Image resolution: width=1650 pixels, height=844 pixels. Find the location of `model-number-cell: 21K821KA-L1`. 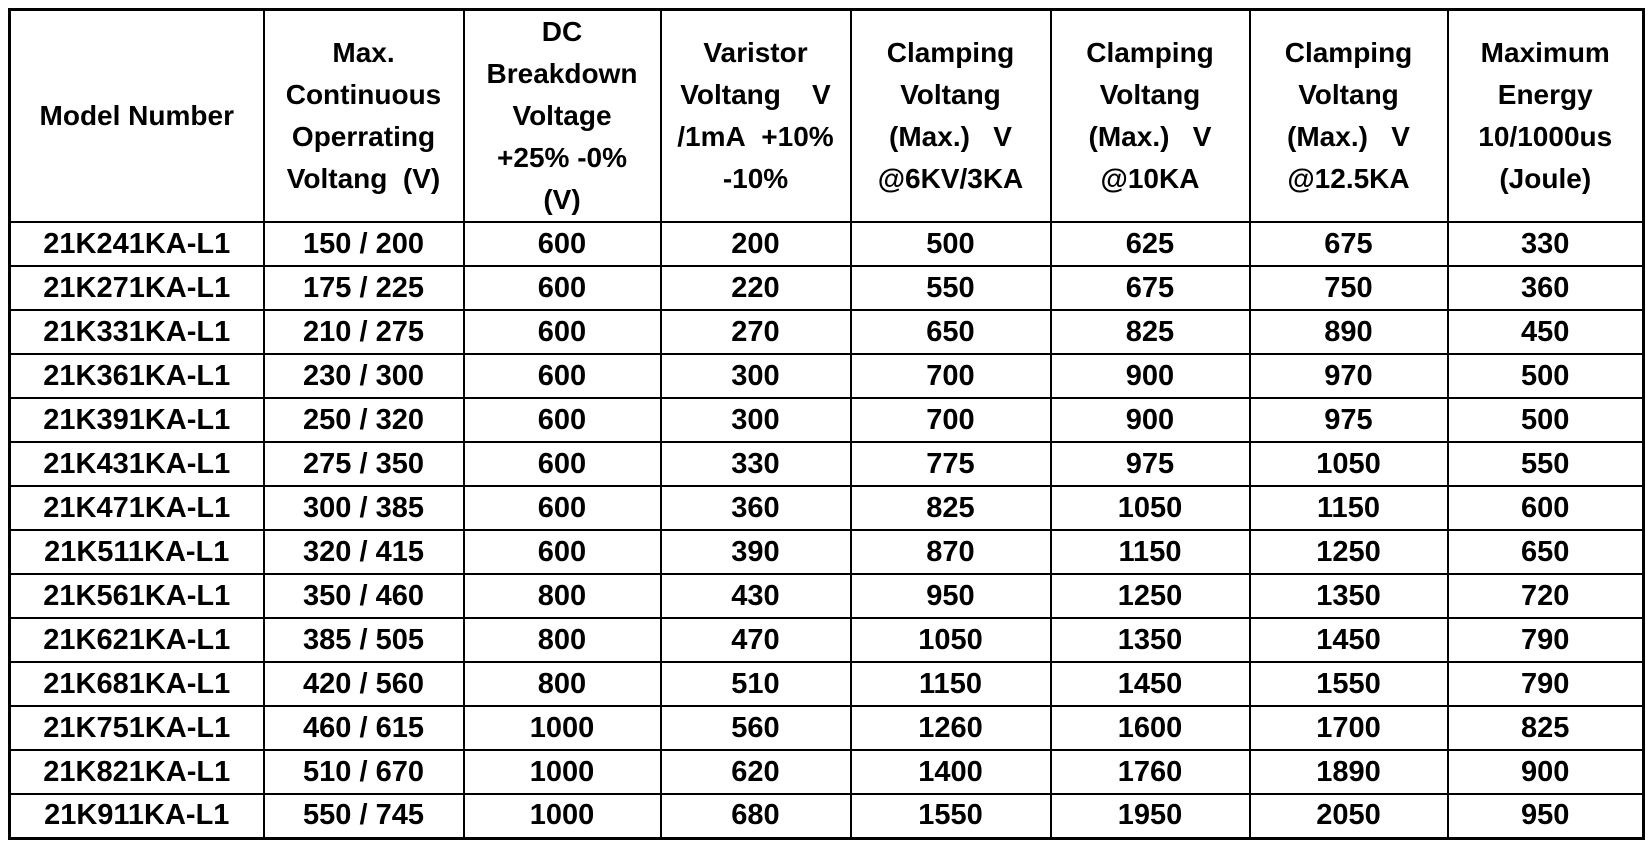

model-number-cell: 21K821KA-L1 is located at coordinates (136, 772).